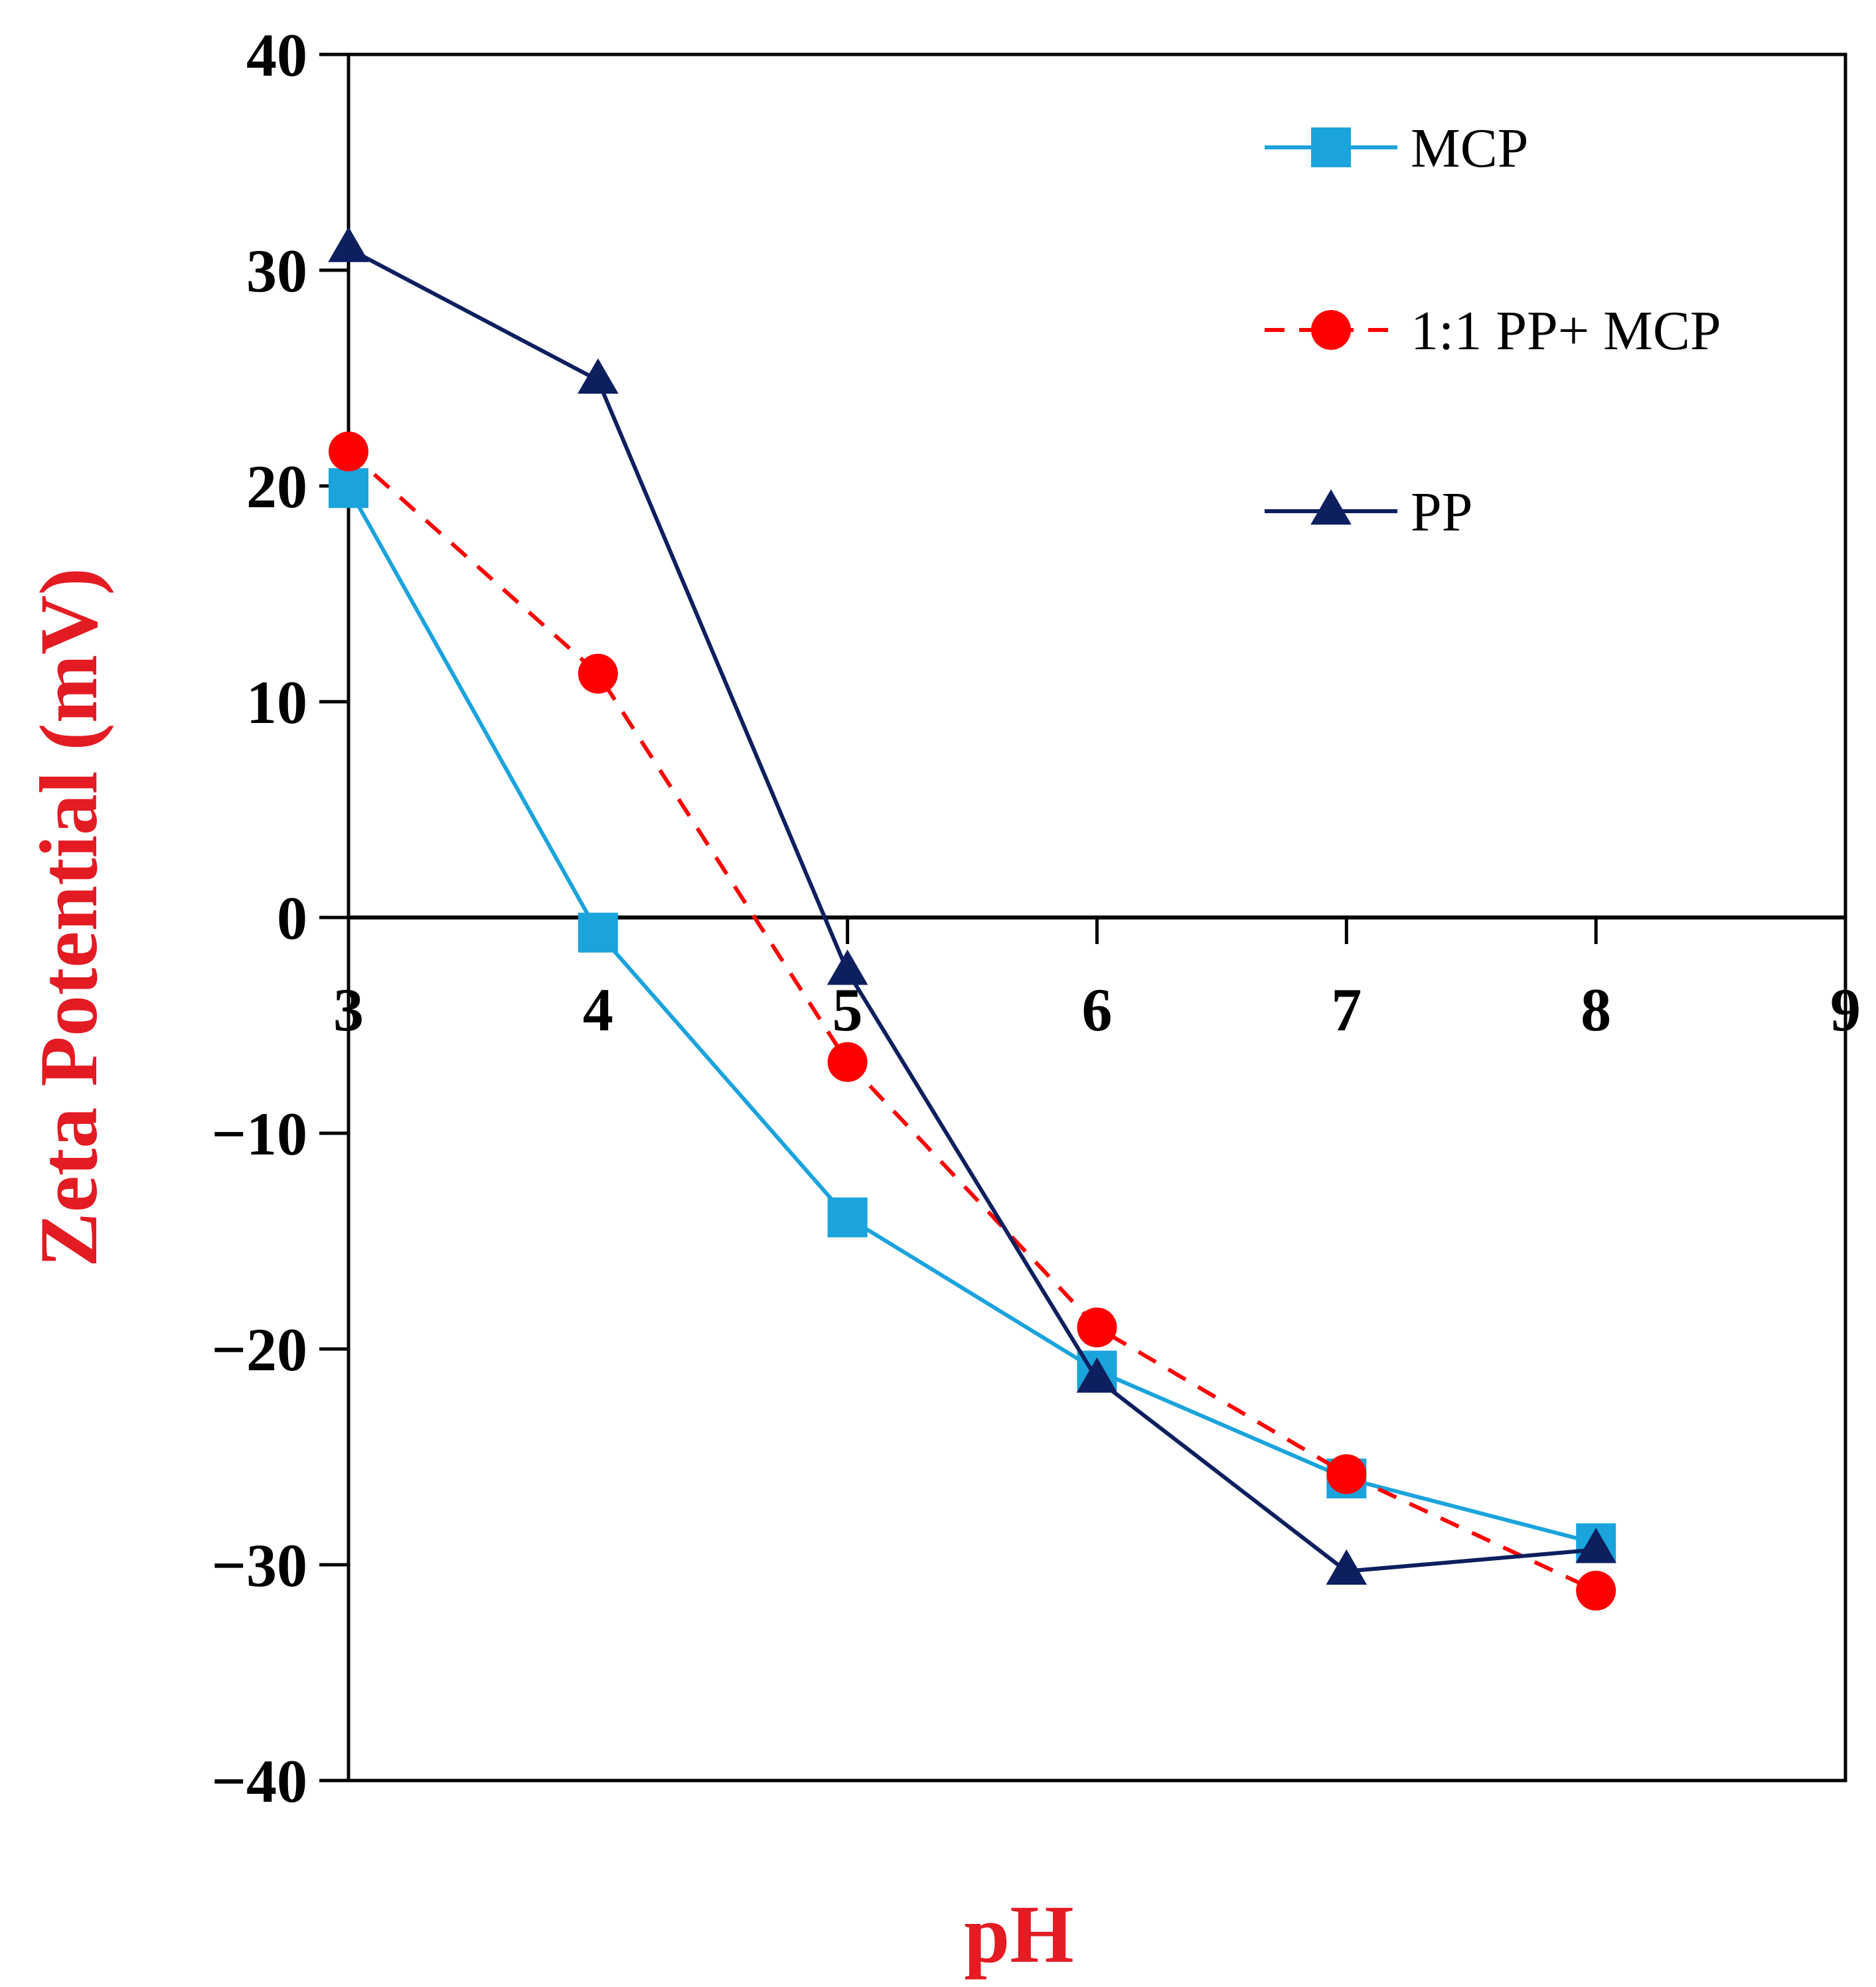 The height and width of the screenshot is (1987, 1876). Describe the element at coordinates (1566, 331) in the screenshot. I see `legend-label: 1:1 PP+ MCP` at that location.